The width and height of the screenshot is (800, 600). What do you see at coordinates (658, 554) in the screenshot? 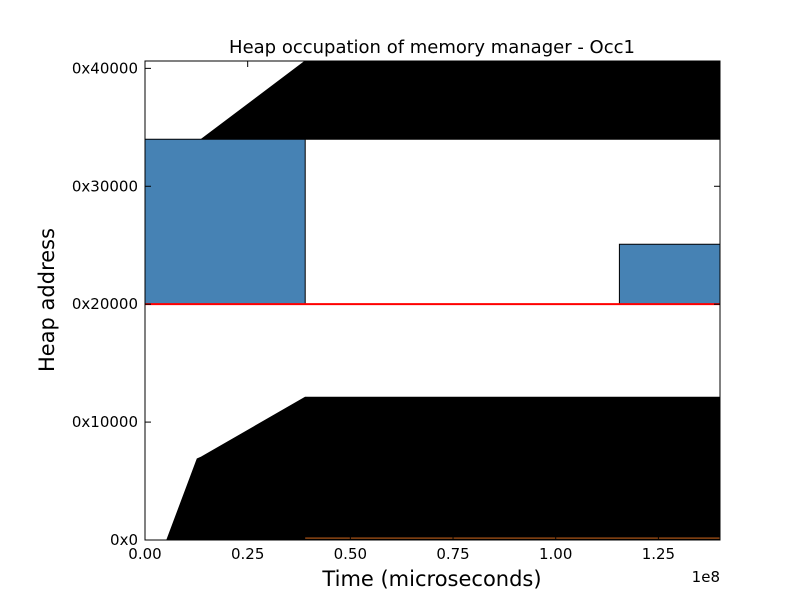
I see `x-tick-label: 1.25` at bounding box center [658, 554].